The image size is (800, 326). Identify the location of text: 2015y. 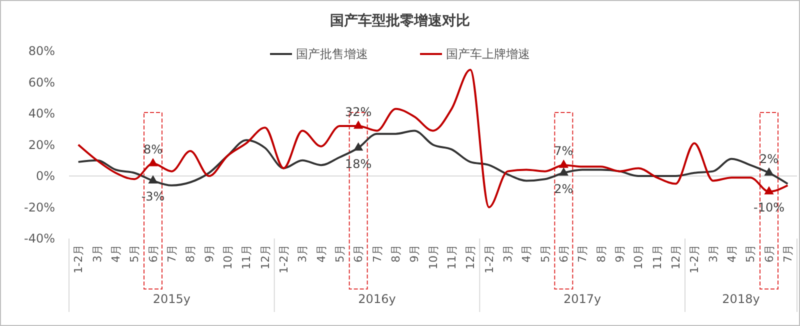
(171, 299).